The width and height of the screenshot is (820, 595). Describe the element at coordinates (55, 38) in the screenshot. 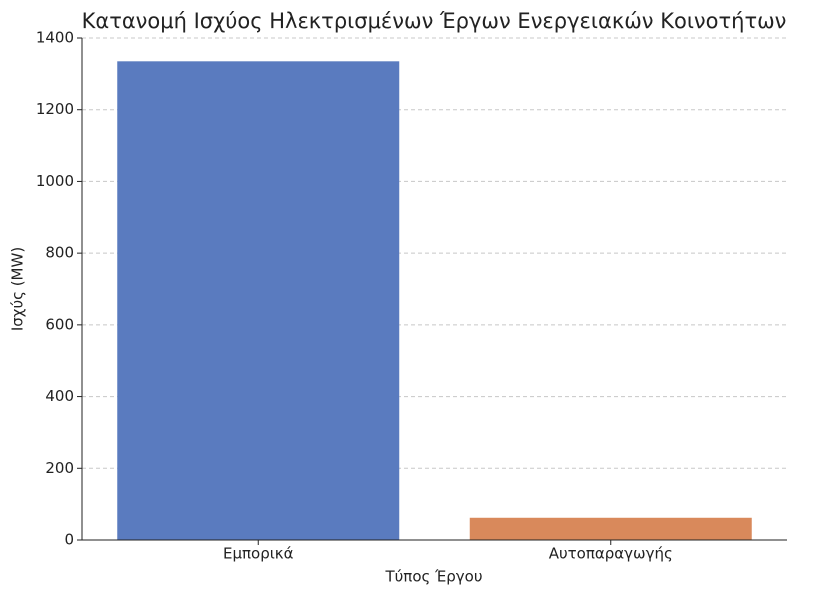

I see `y-tick-label: 1400` at that location.